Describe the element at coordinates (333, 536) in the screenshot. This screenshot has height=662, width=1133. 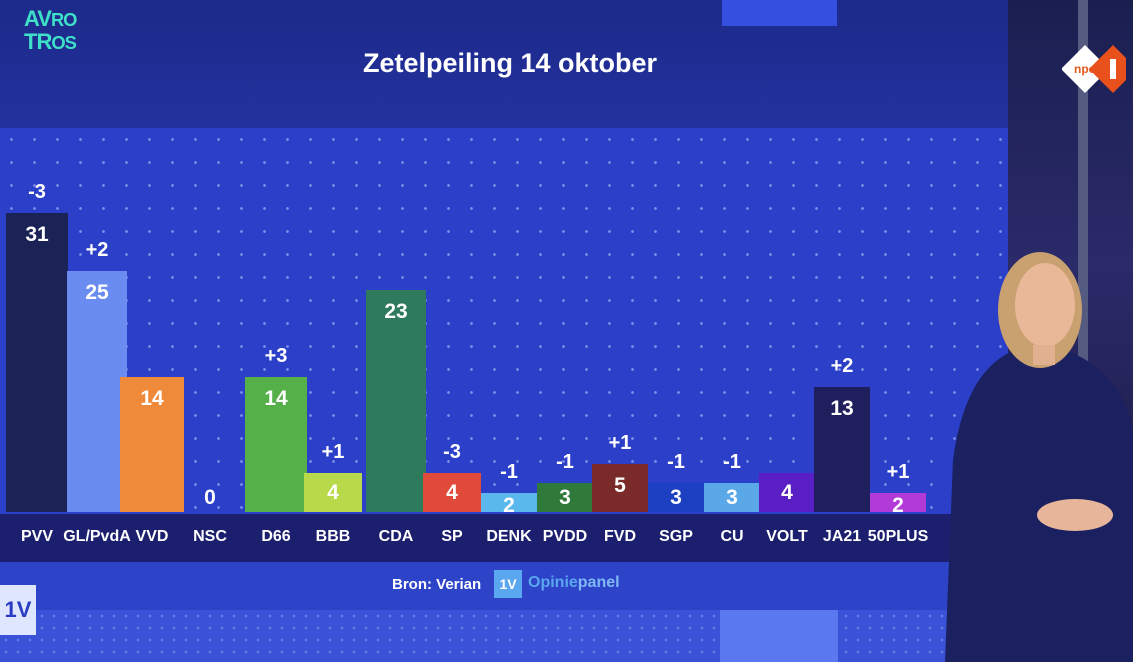
I see `category-label: BBB` at that location.